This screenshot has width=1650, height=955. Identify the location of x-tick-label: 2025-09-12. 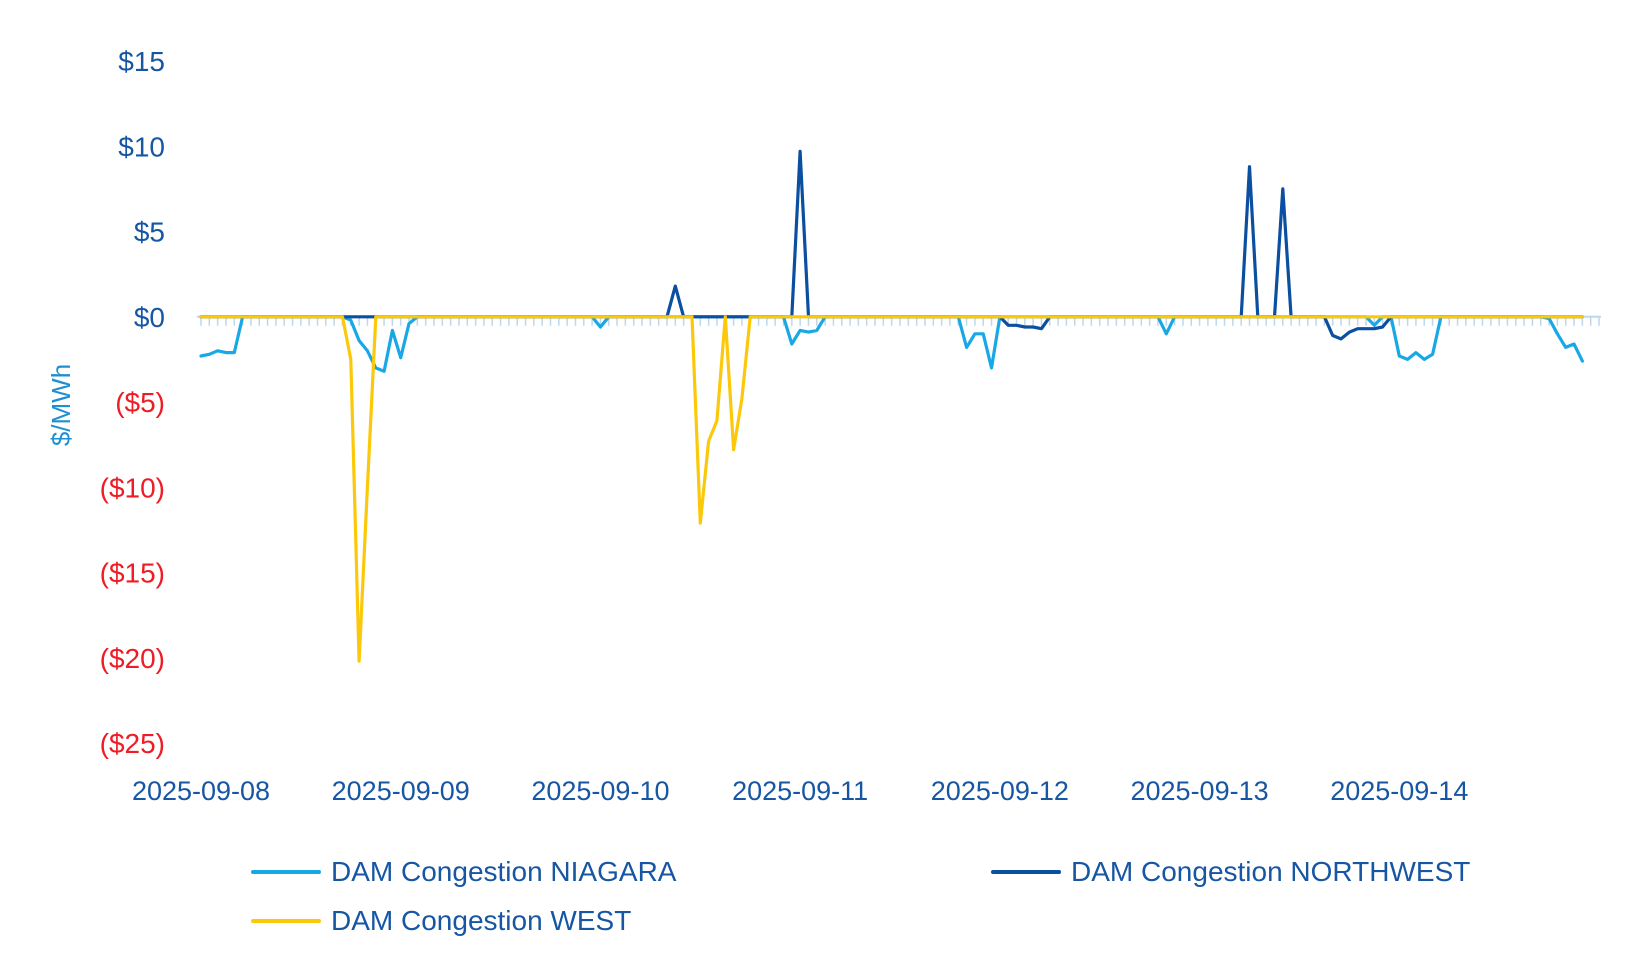
(1000, 791).